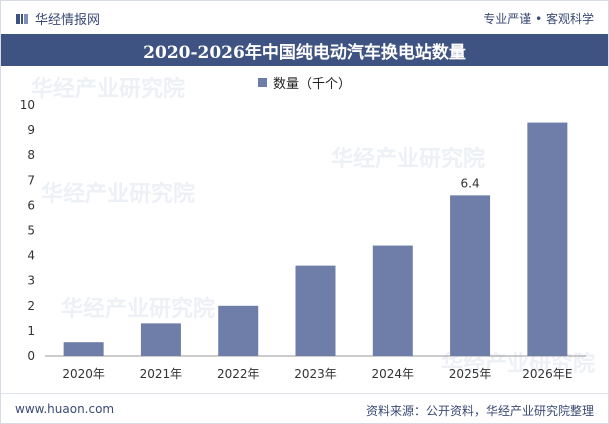  What do you see at coordinates (304, 408) in the screenshot?
I see `footer: www.huaon.com 资料来源：公开资料，华经产业研究院整理` at bounding box center [304, 408].